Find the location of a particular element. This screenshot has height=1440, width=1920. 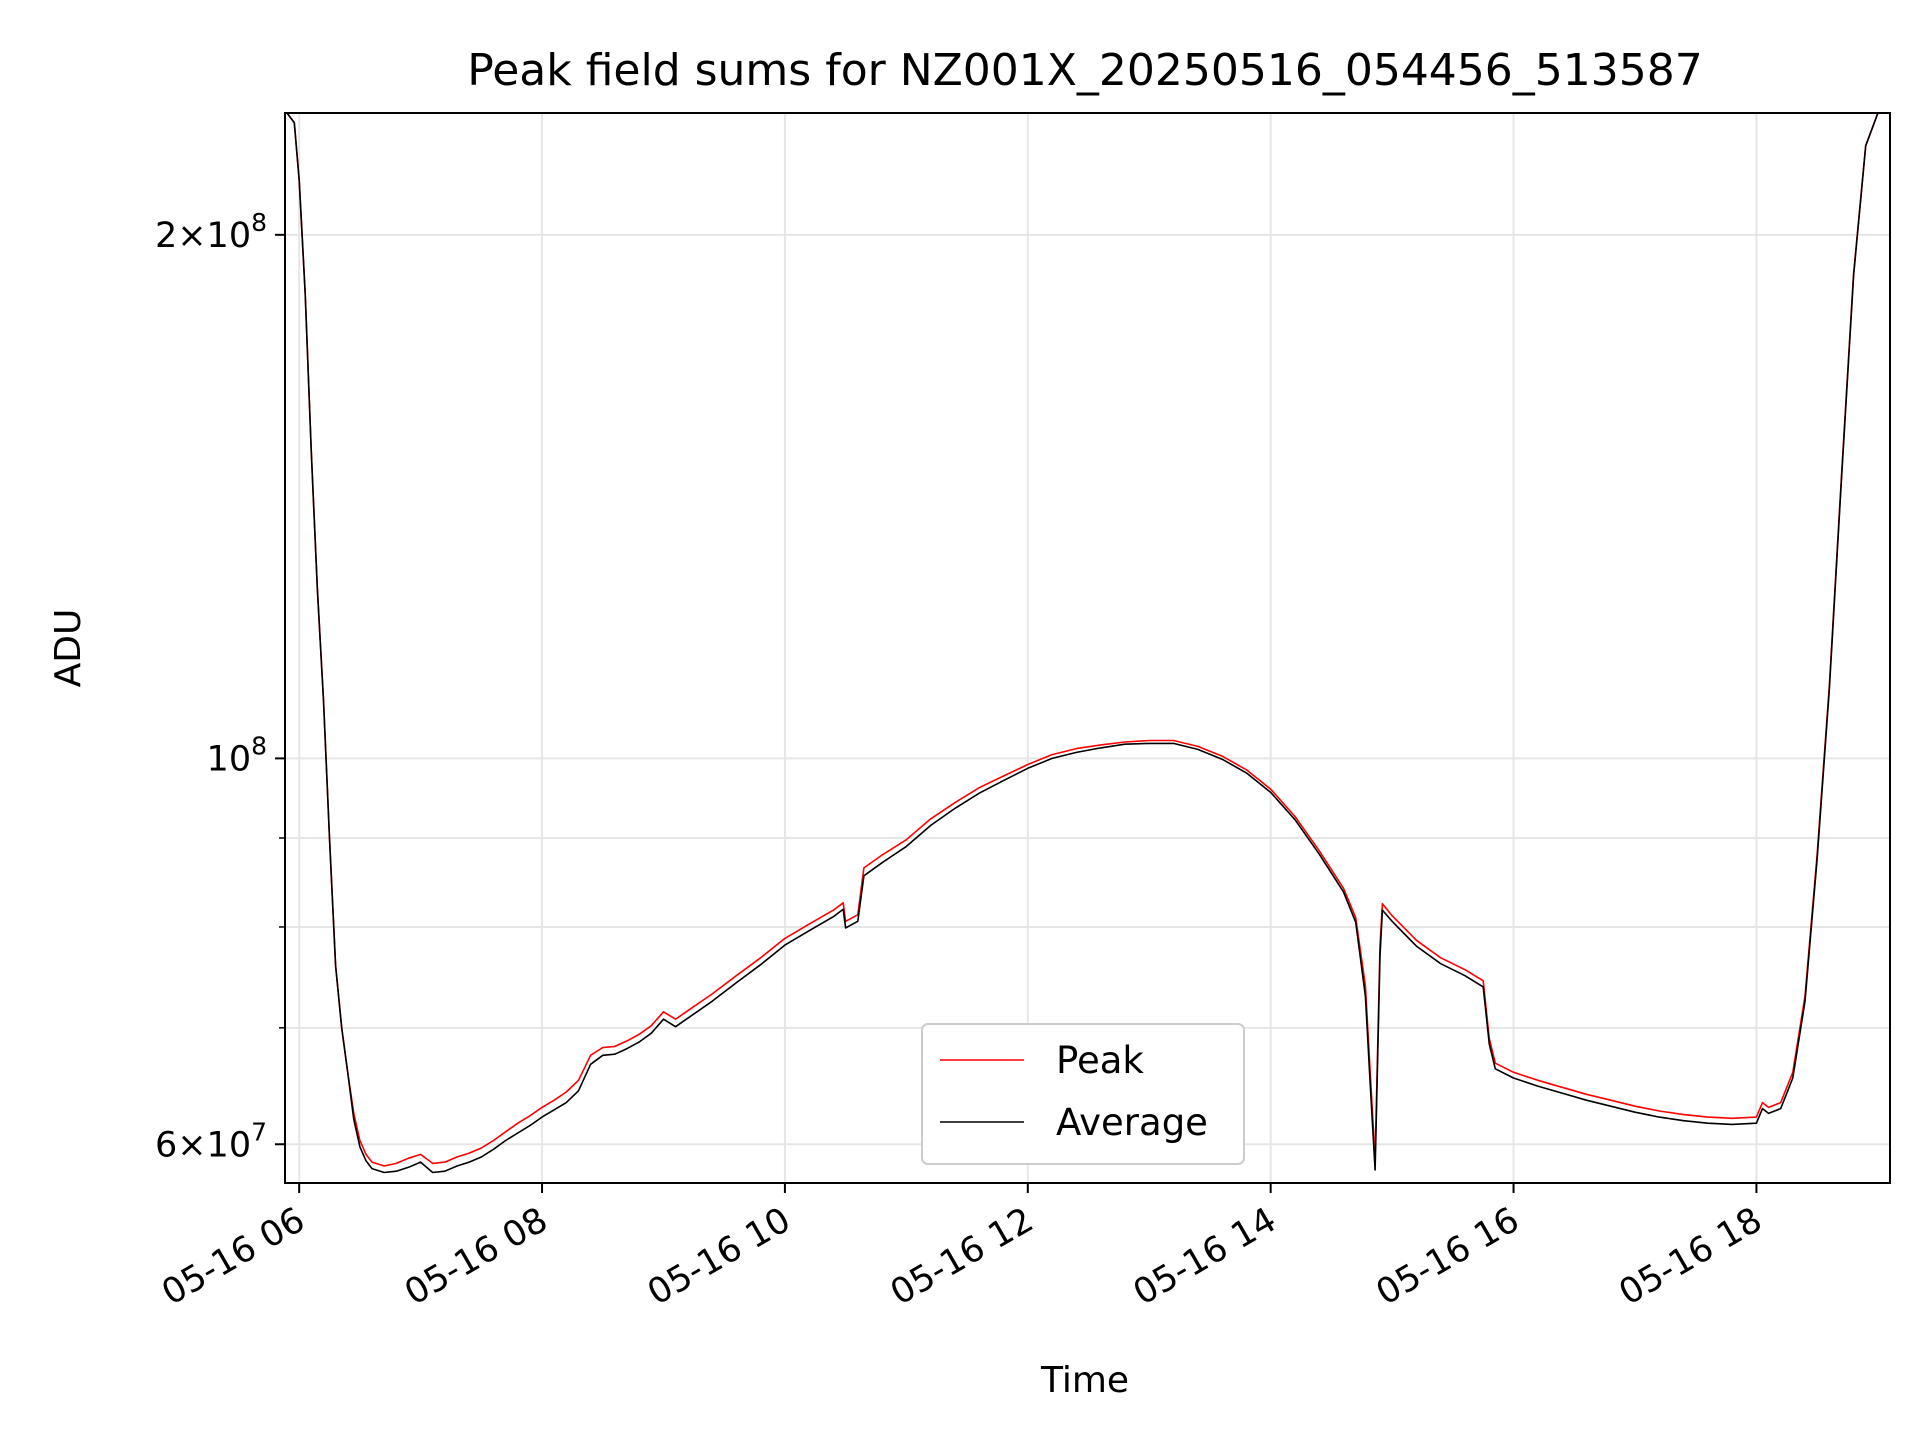

legend: Peak Average is located at coordinates (1083, 1094).